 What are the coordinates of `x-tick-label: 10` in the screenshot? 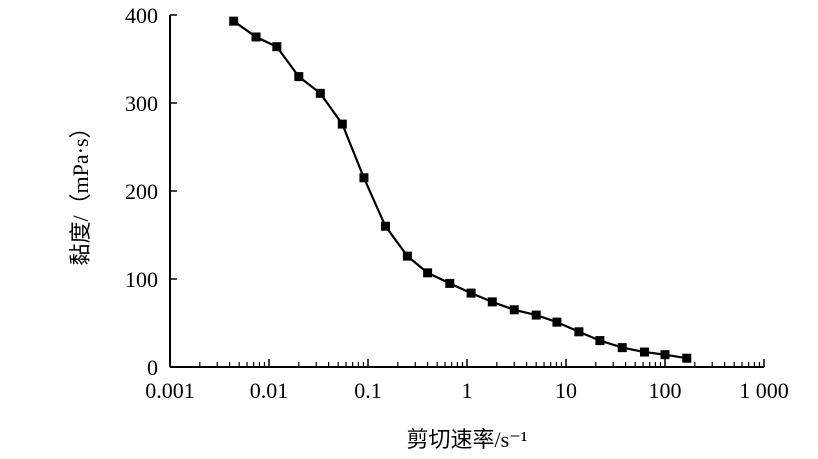 It's located at (566, 390).